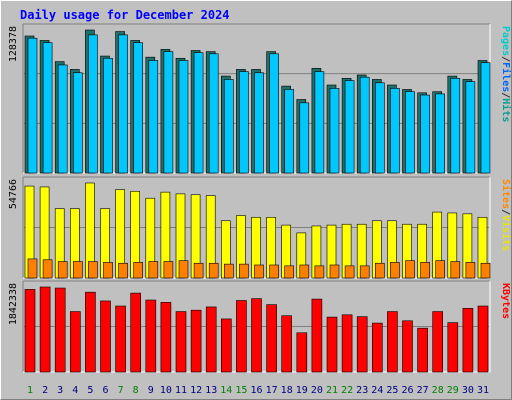  Describe the element at coordinates (362, 390) in the screenshot. I see `x-tick-label: 23` at that location.